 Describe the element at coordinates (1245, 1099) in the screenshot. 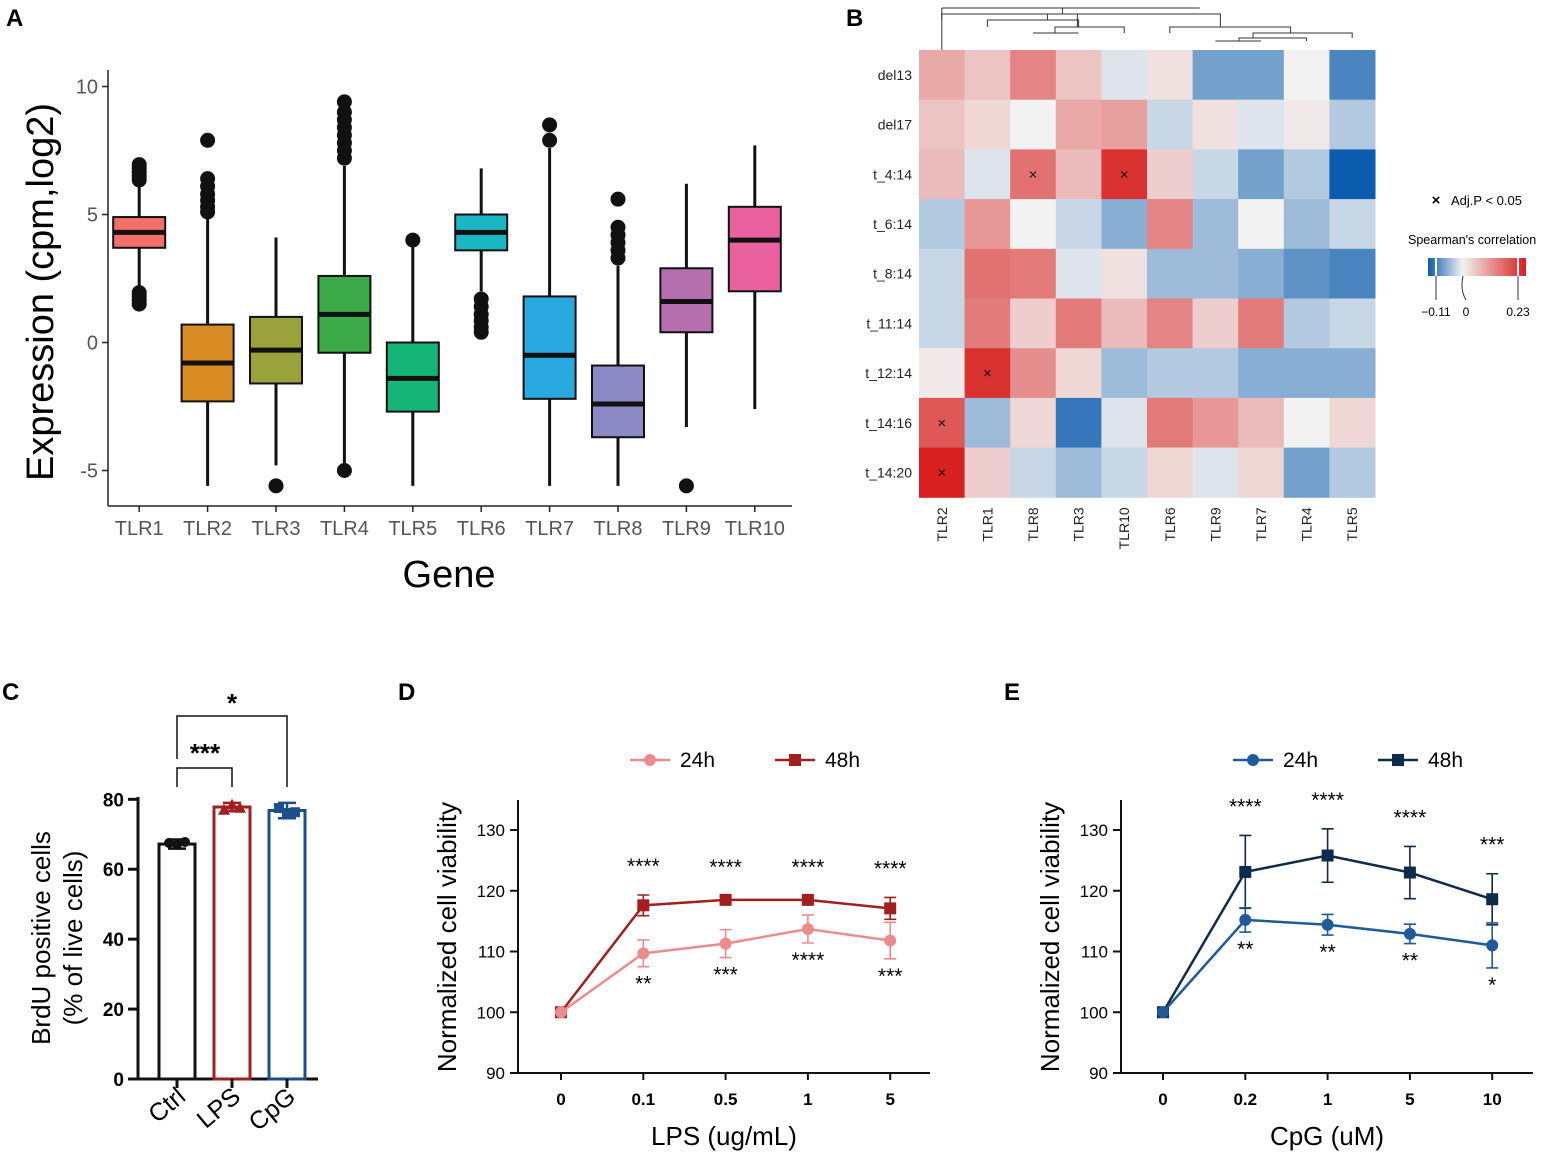

I see `e-x-tick-label: 0.2` at that location.